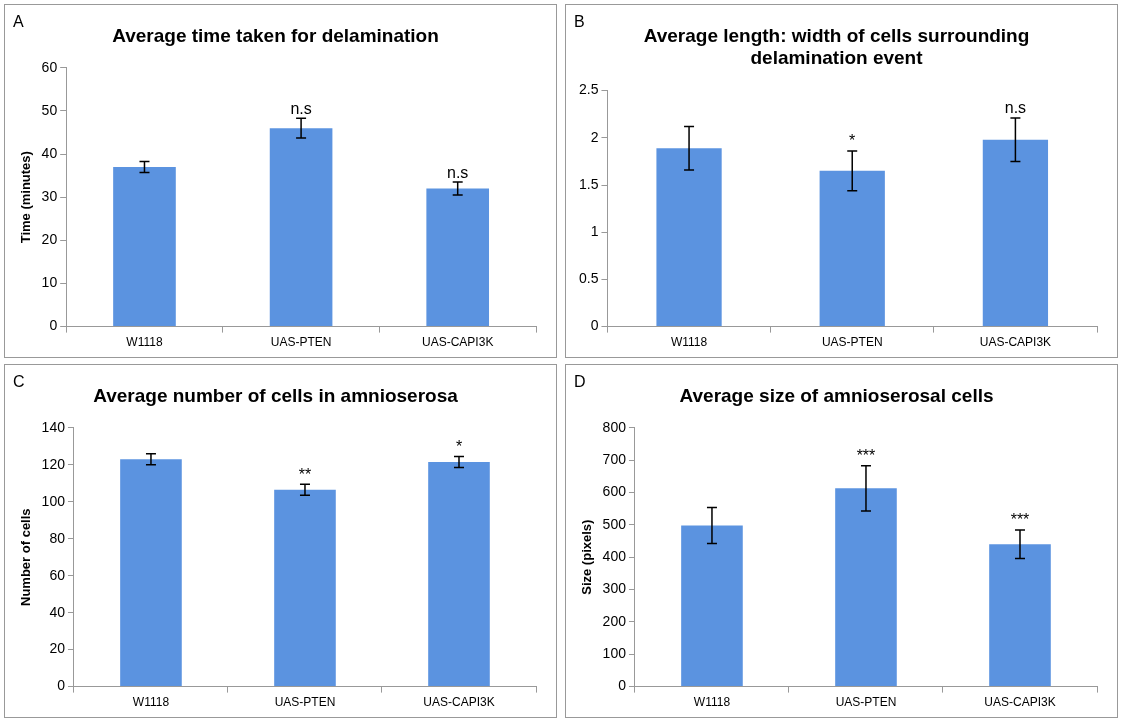 This screenshot has width=1122, height=722. I want to click on text: A, so click(18, 22).